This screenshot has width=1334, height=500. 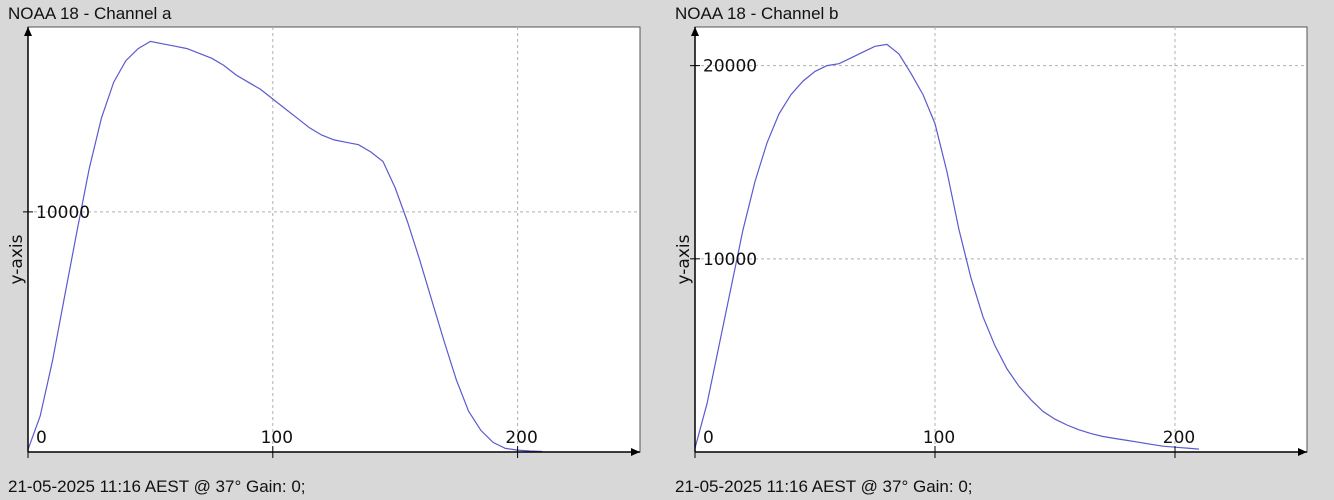 What do you see at coordinates (730, 67) in the screenshot?
I see `y-tick-label: 20000` at bounding box center [730, 67].